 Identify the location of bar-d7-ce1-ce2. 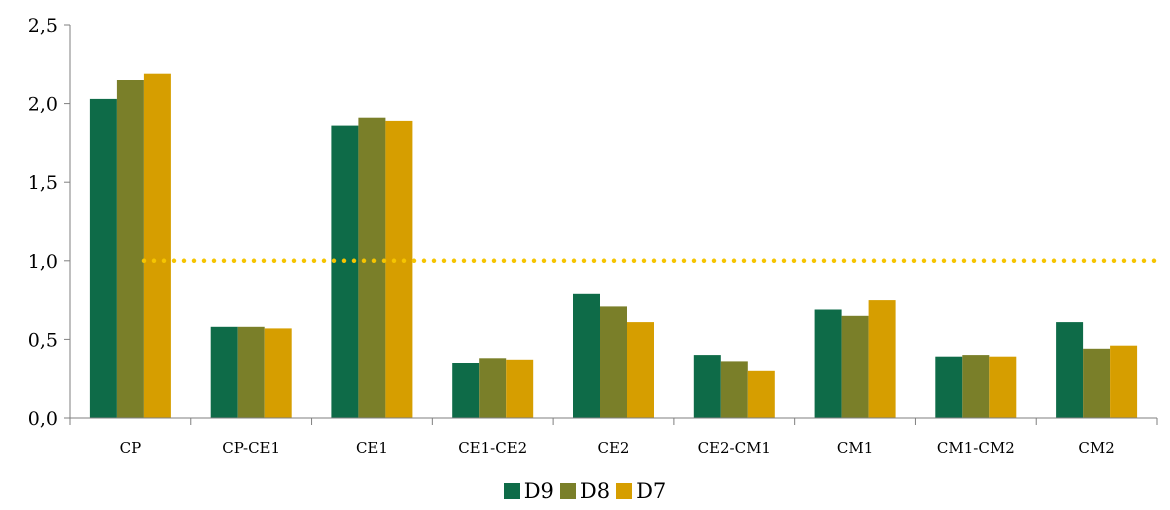
(520, 388).